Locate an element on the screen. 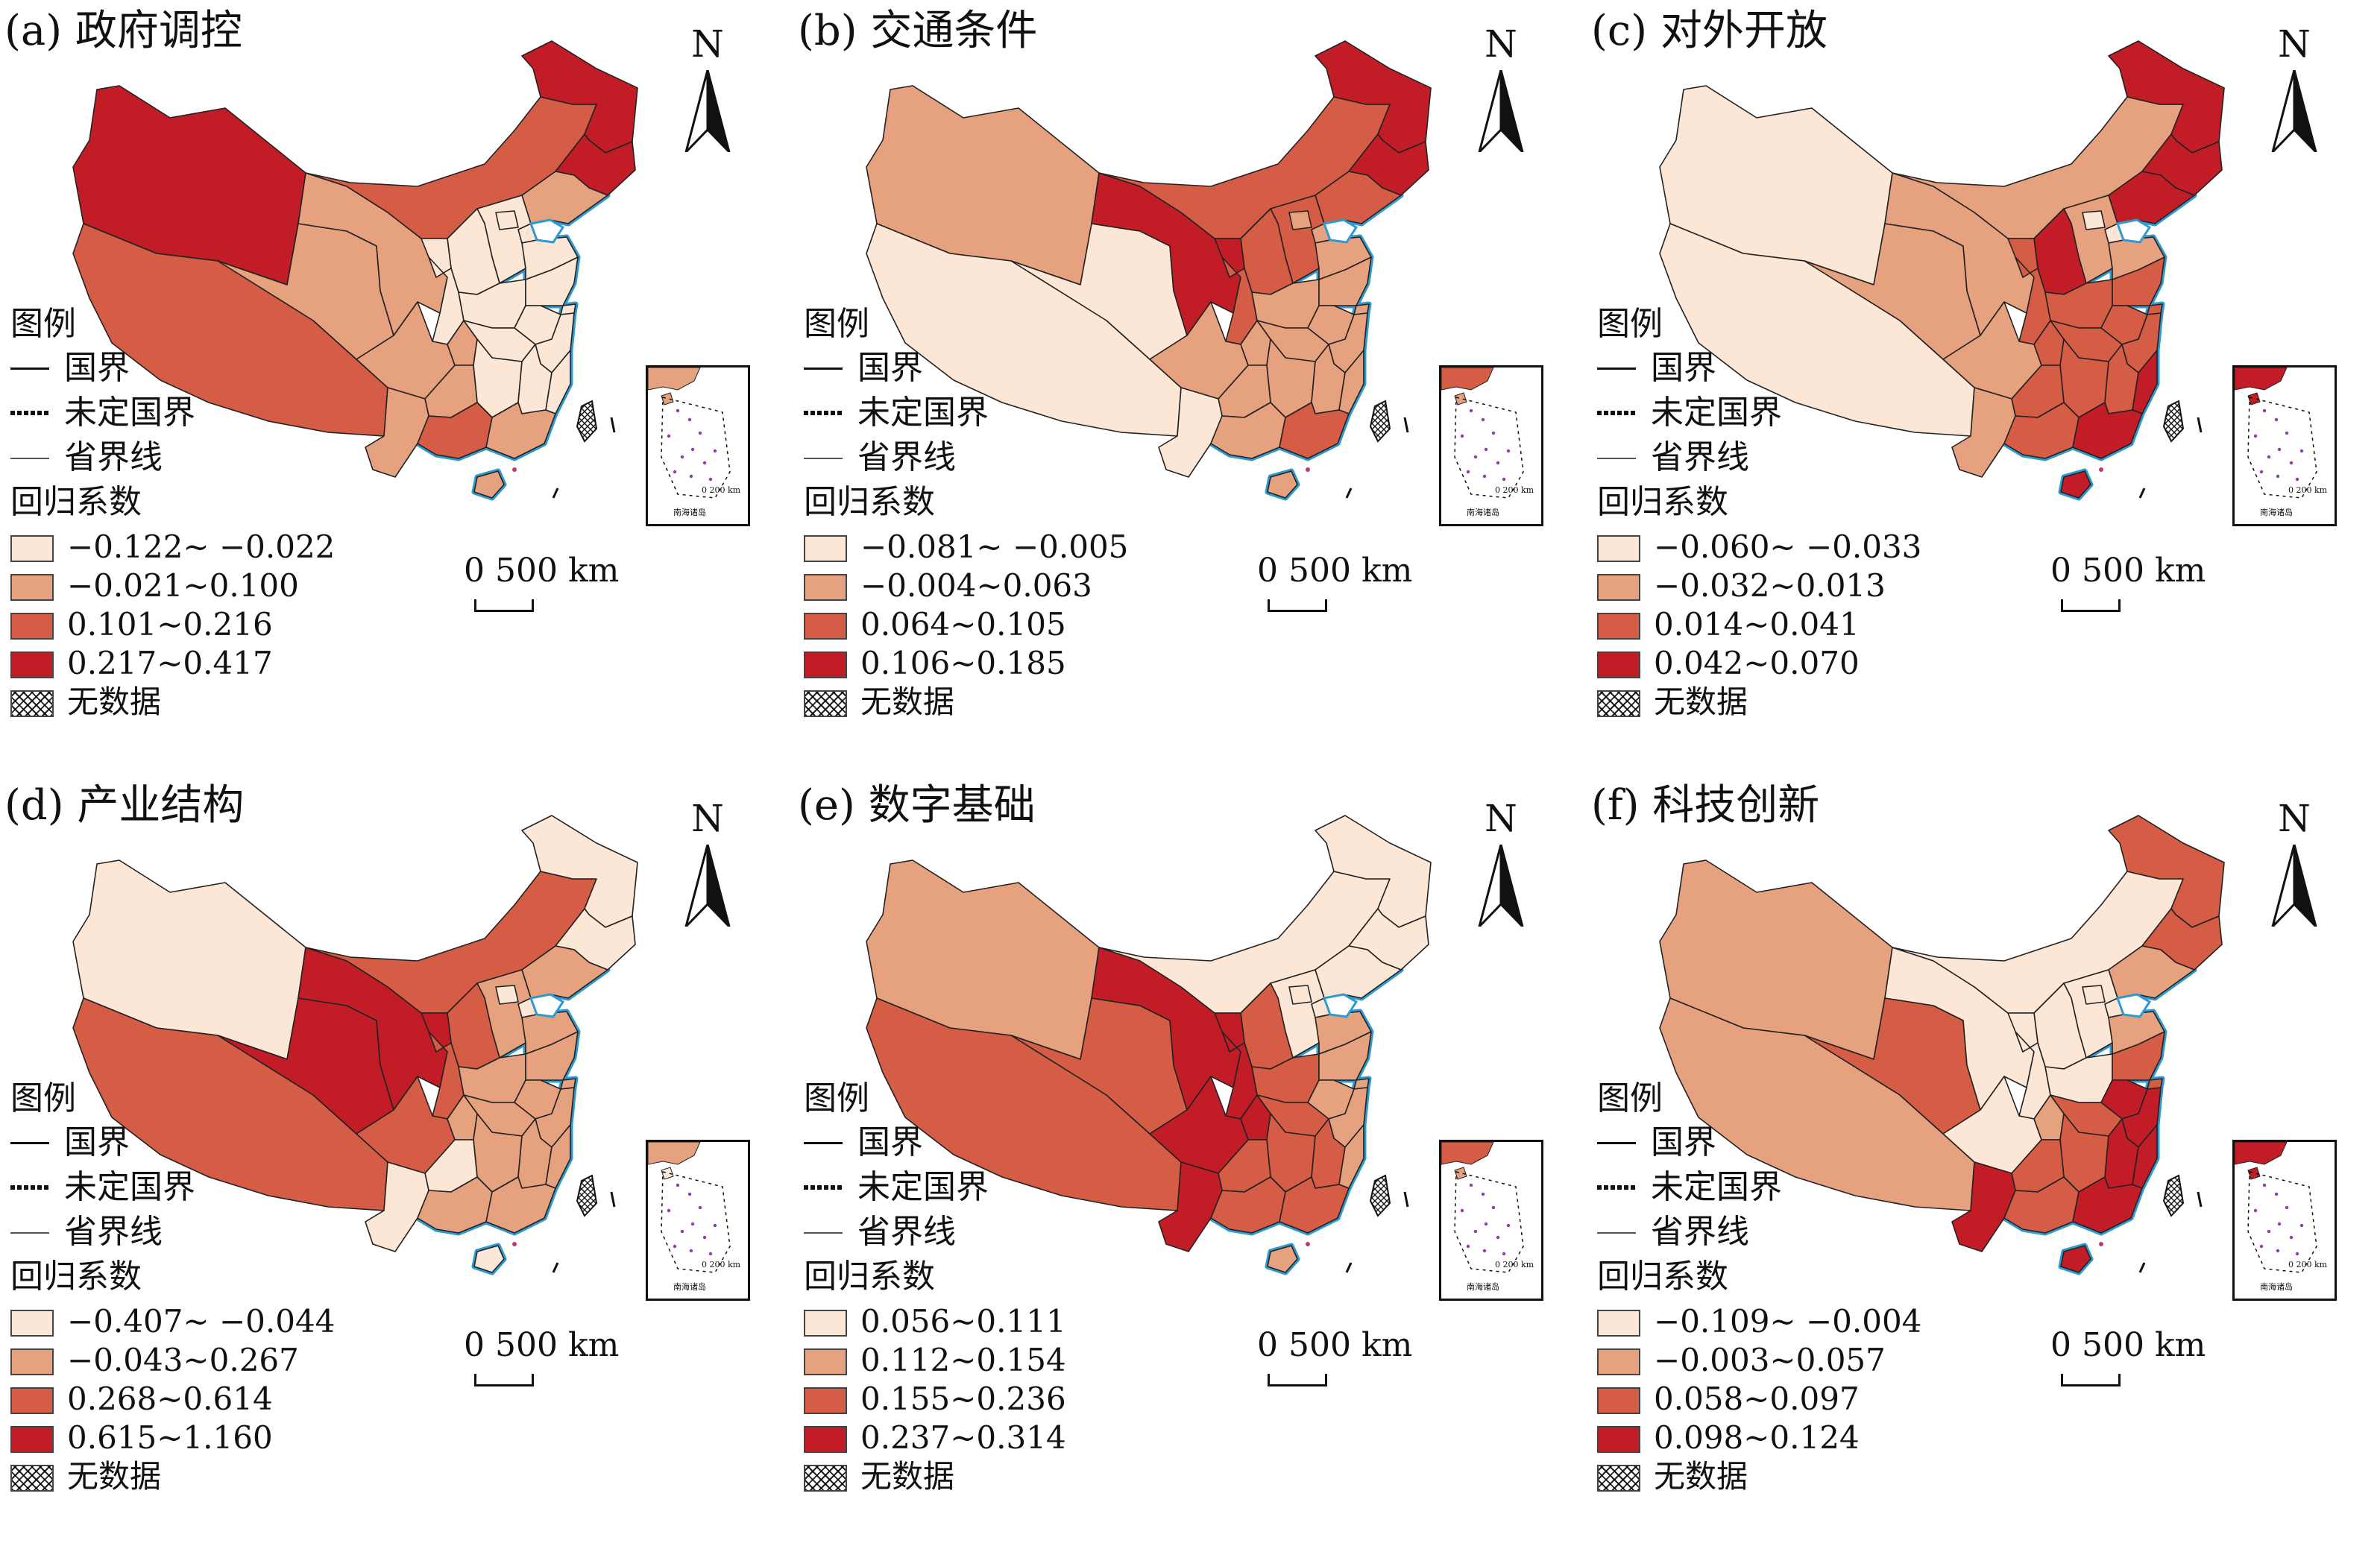 This screenshot has width=2380, height=1549. south-china-sea-inset: 0 200 km 南海诸岛 is located at coordinates (698, 1220).